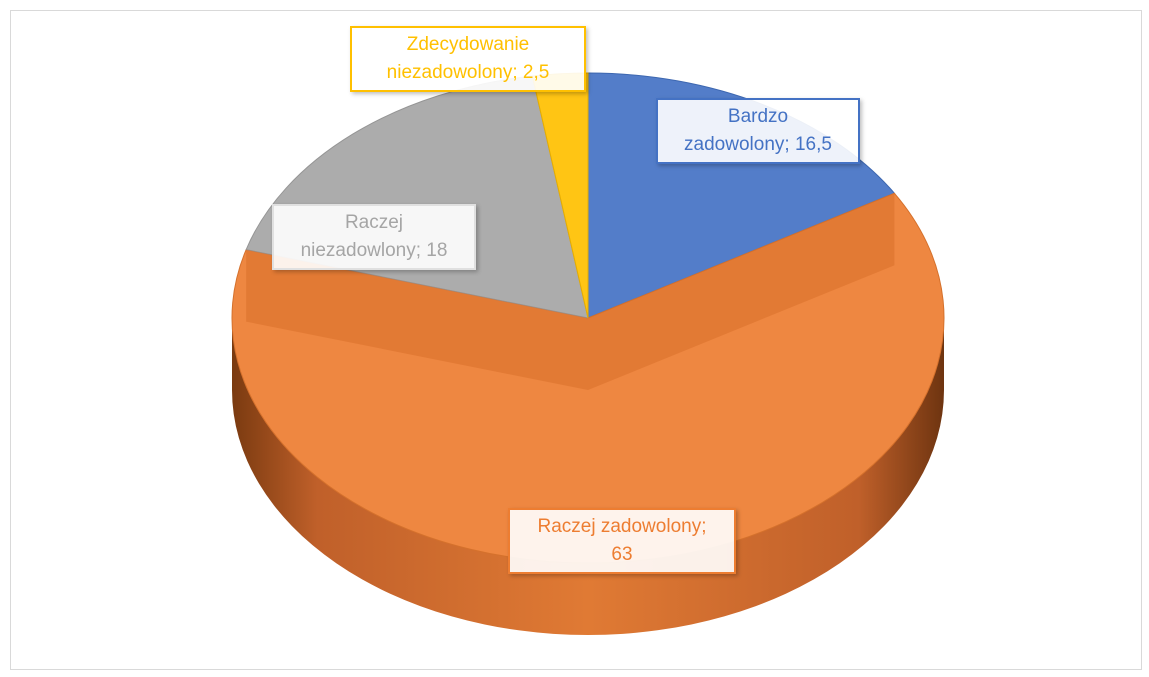 This screenshot has height=677, width=1149. I want to click on data-label-line: 63, so click(622, 554).